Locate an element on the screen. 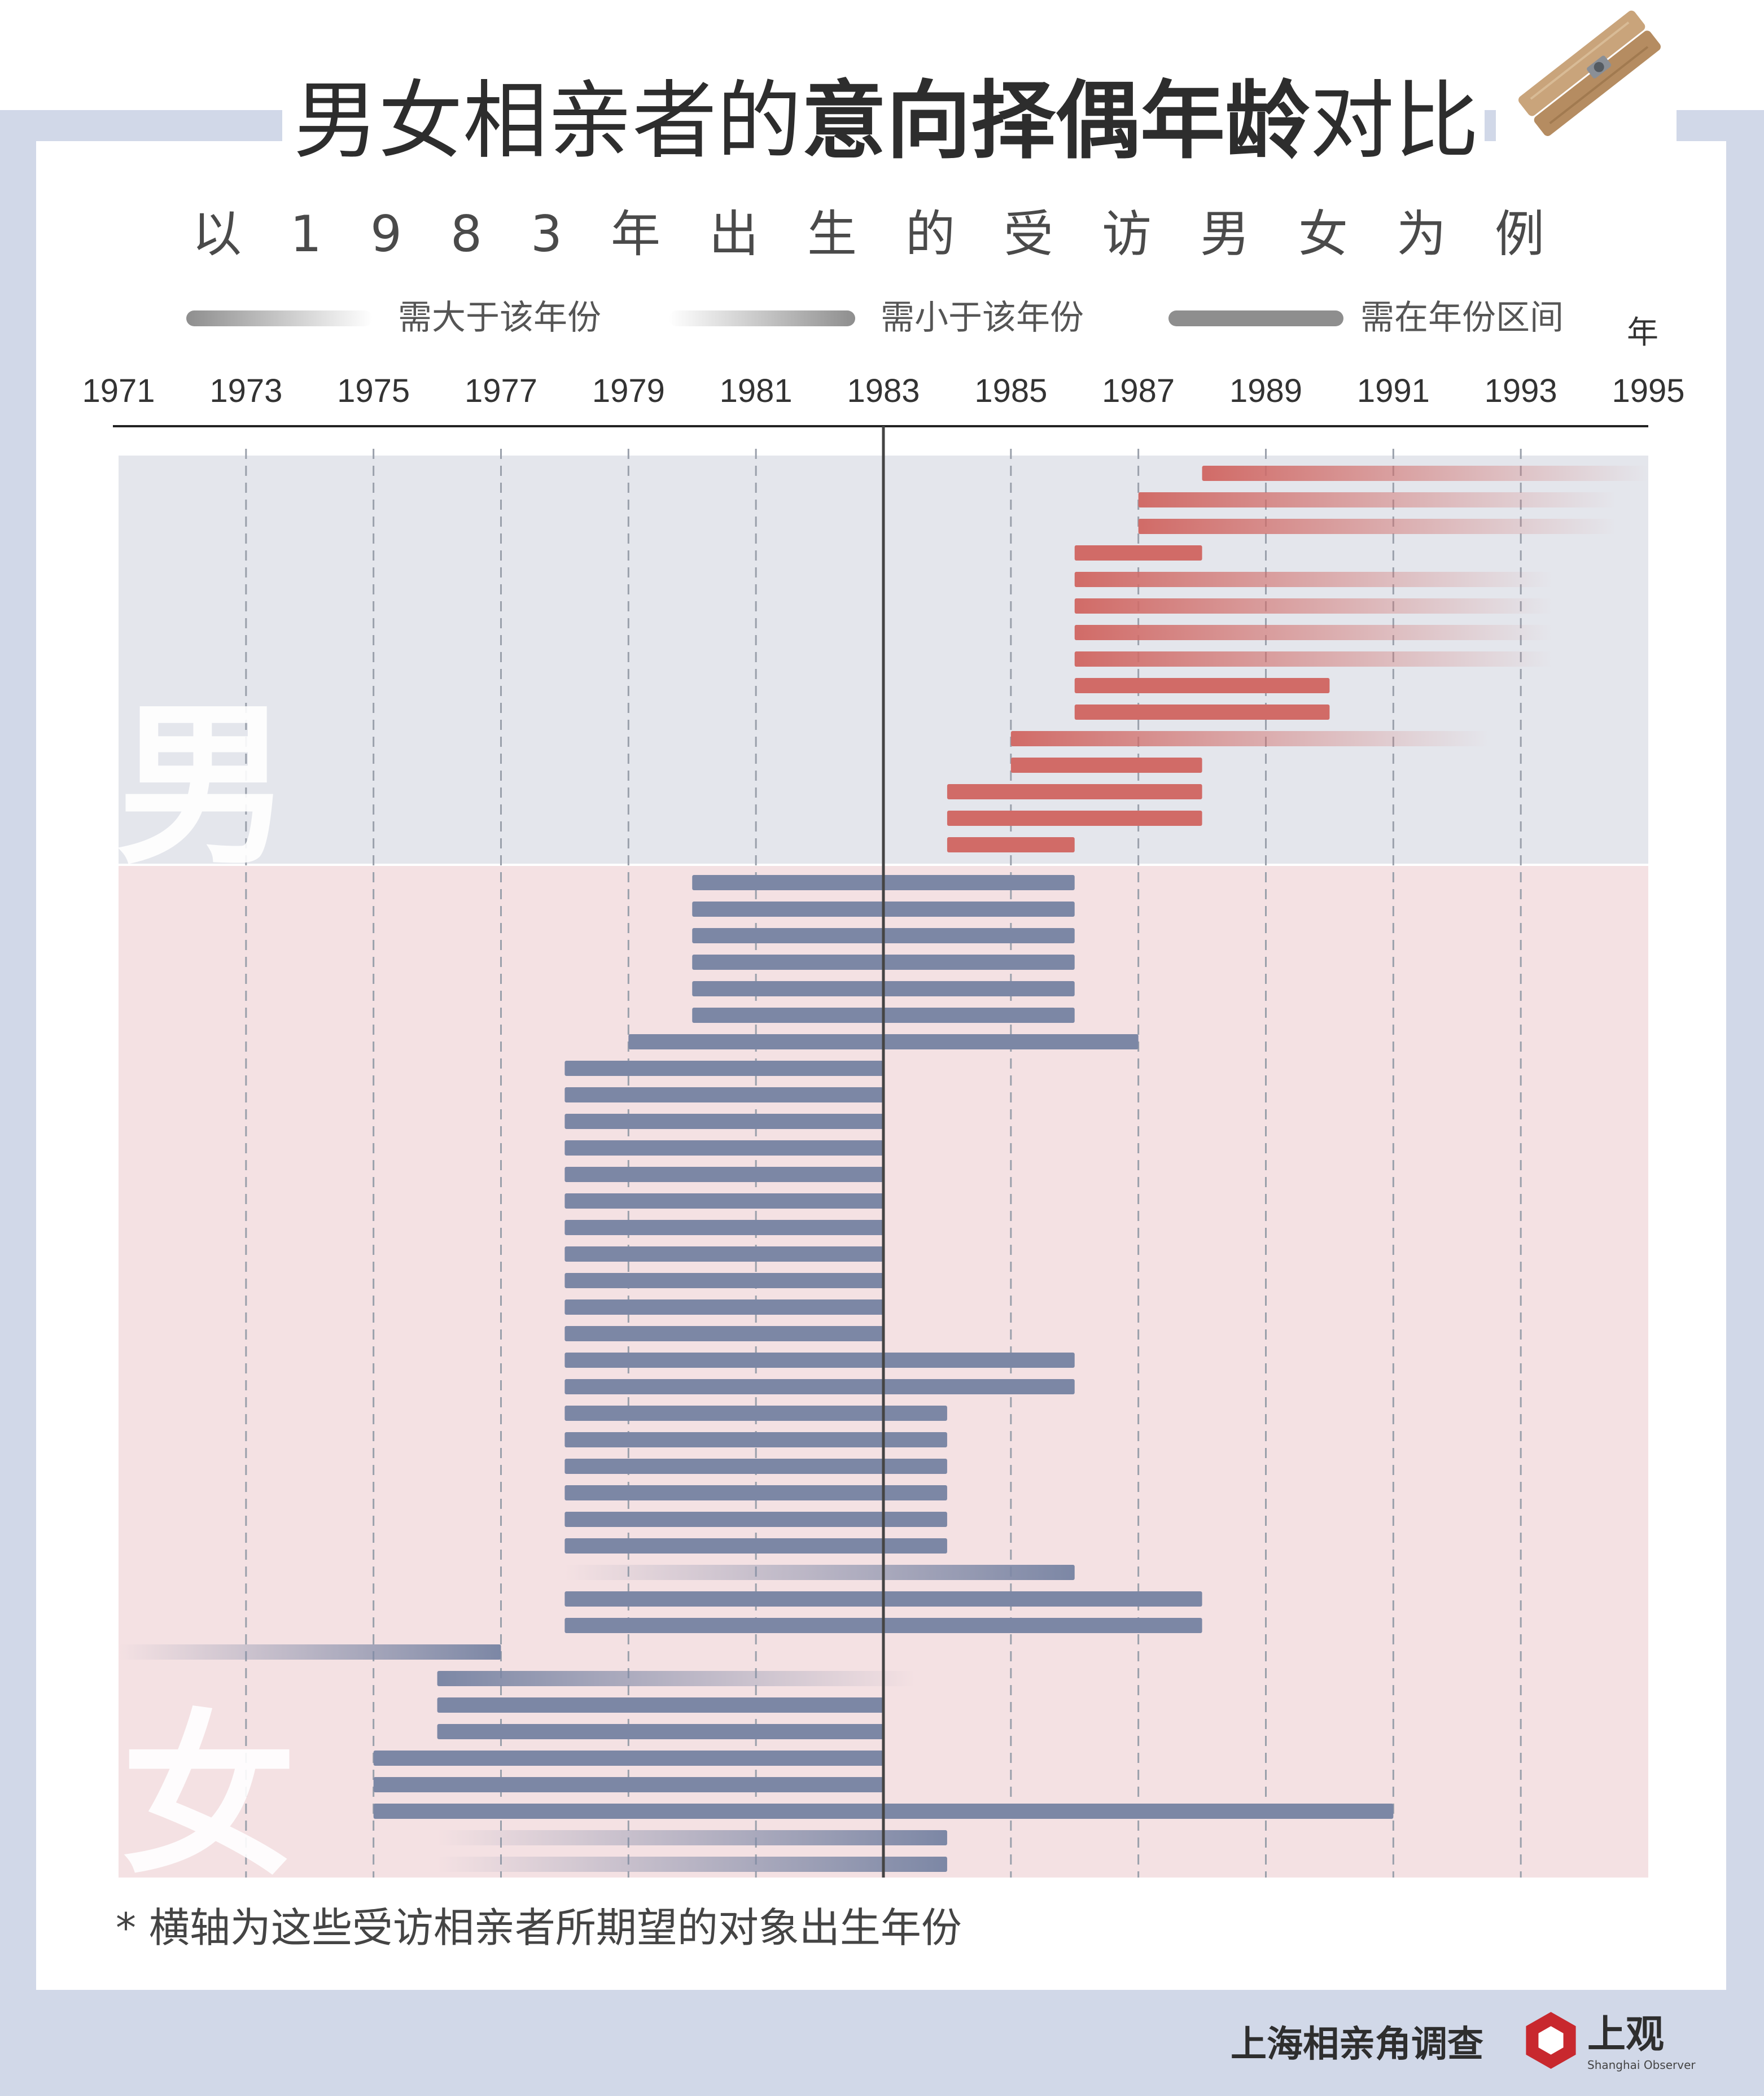 The width and height of the screenshot is (1764, 2096). x-tick-label: 1981 is located at coordinates (756, 391).